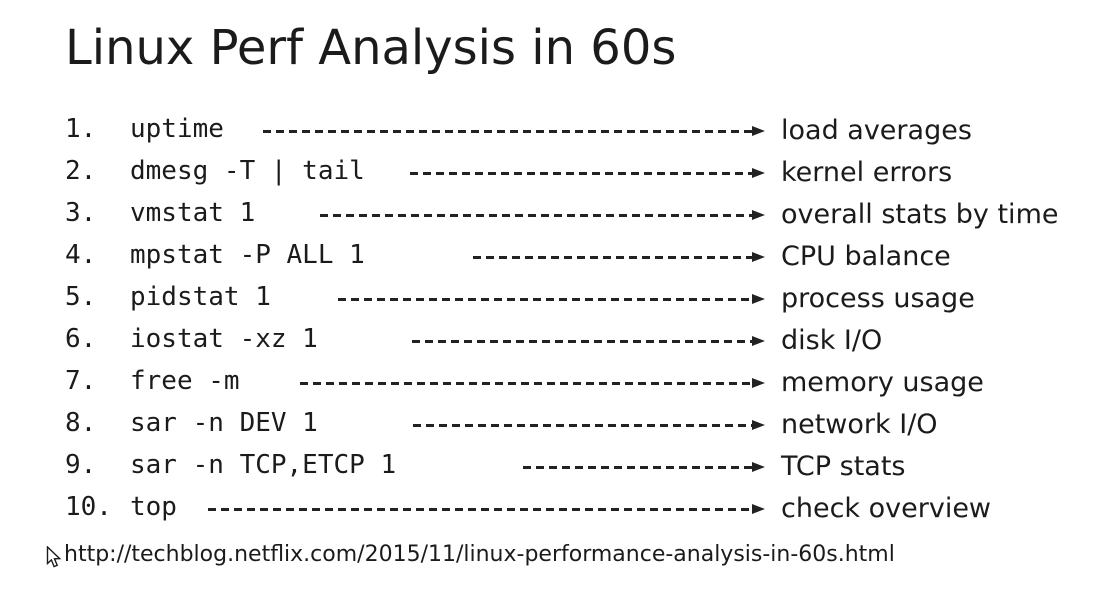 This screenshot has height=609, width=1116. I want to click on step-label: disk I/O, so click(832, 341).